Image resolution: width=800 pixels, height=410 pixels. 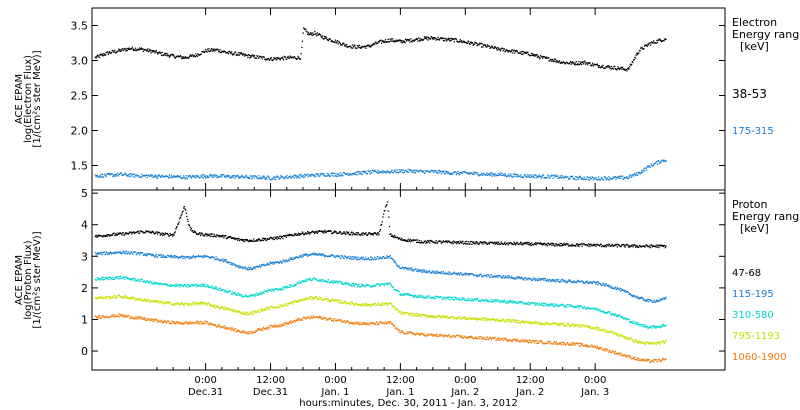 What do you see at coordinates (753, 131) in the screenshot?
I see `legend-entry-175-315: 175-315` at bounding box center [753, 131].